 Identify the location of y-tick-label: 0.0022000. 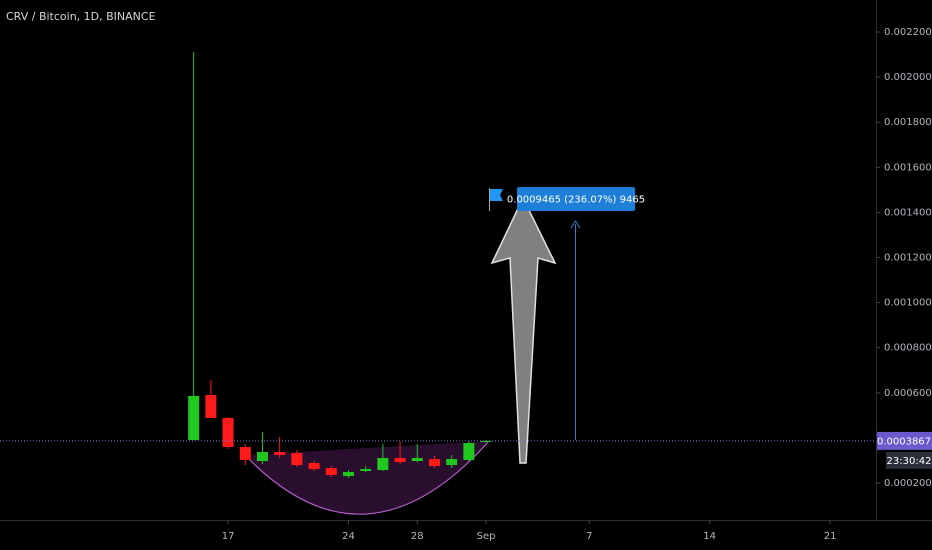
(908, 32).